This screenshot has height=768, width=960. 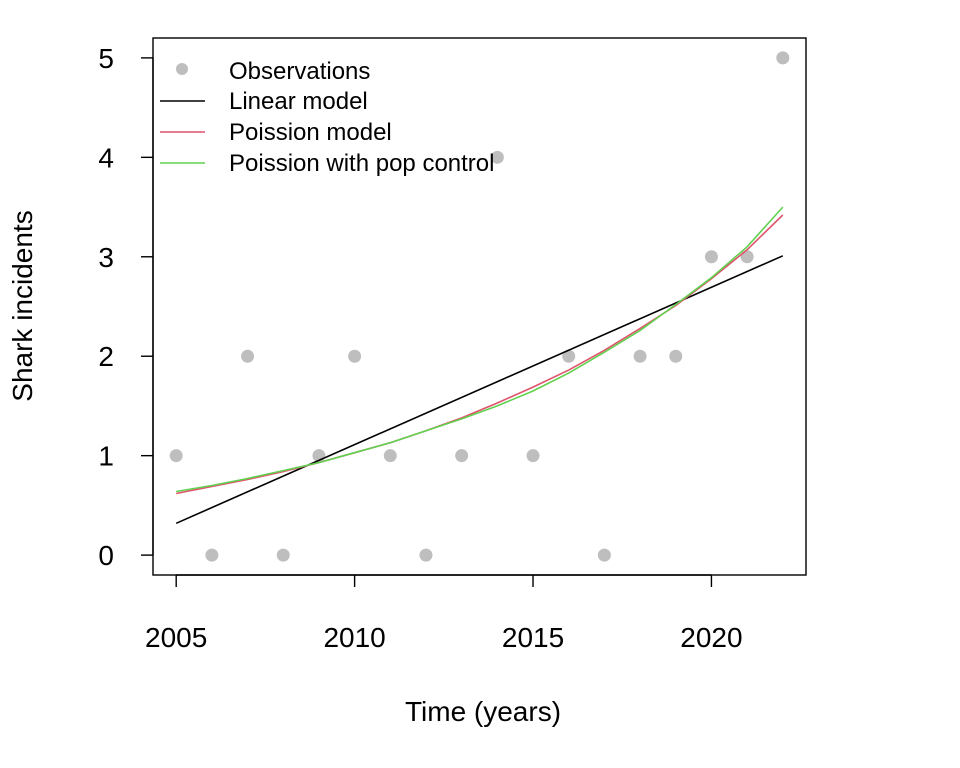 I want to click on legend-marker-observations, so click(x=182, y=69).